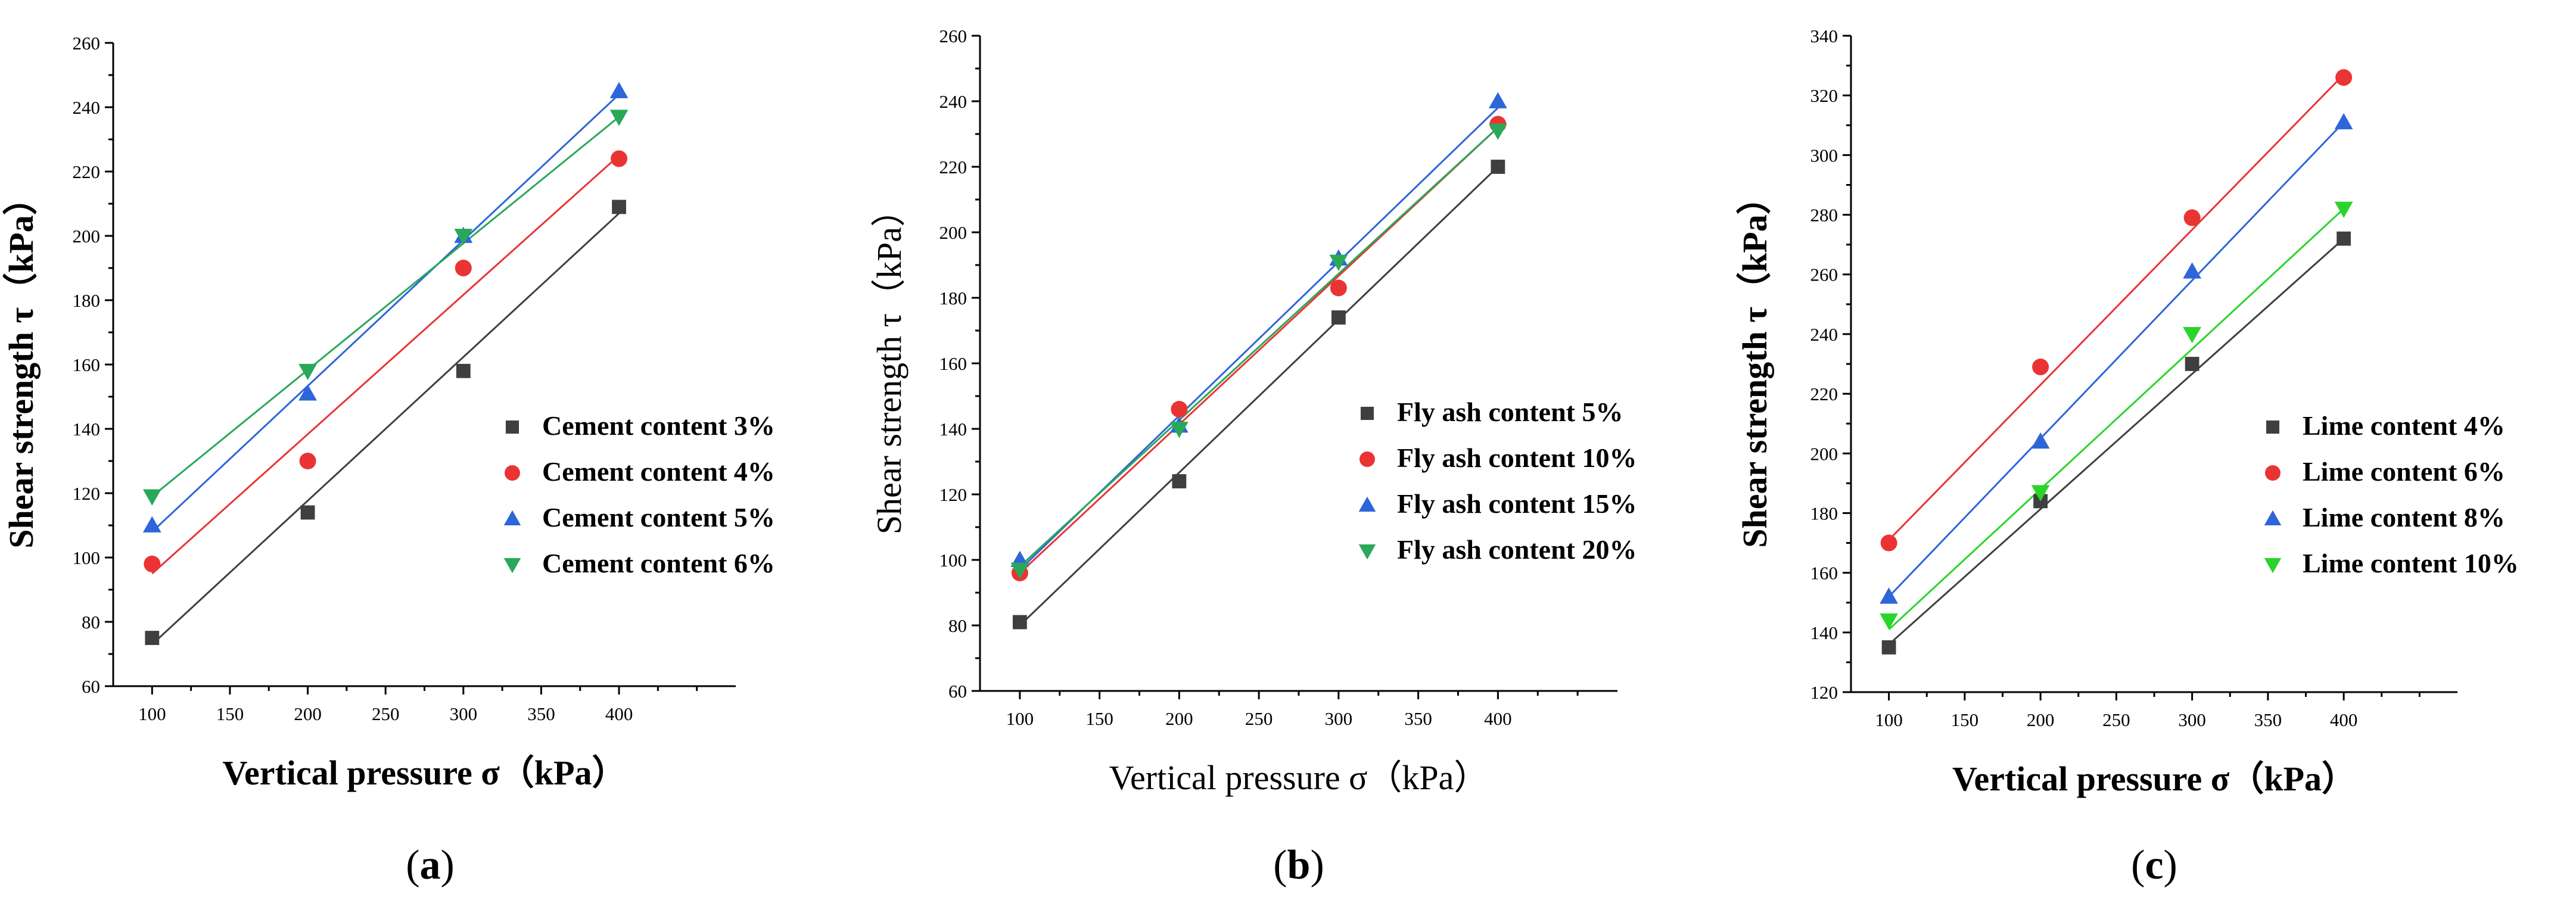 The height and width of the screenshot is (900, 2576). What do you see at coordinates (430, 865) in the screenshot?
I see `panel-label: (a)` at bounding box center [430, 865].